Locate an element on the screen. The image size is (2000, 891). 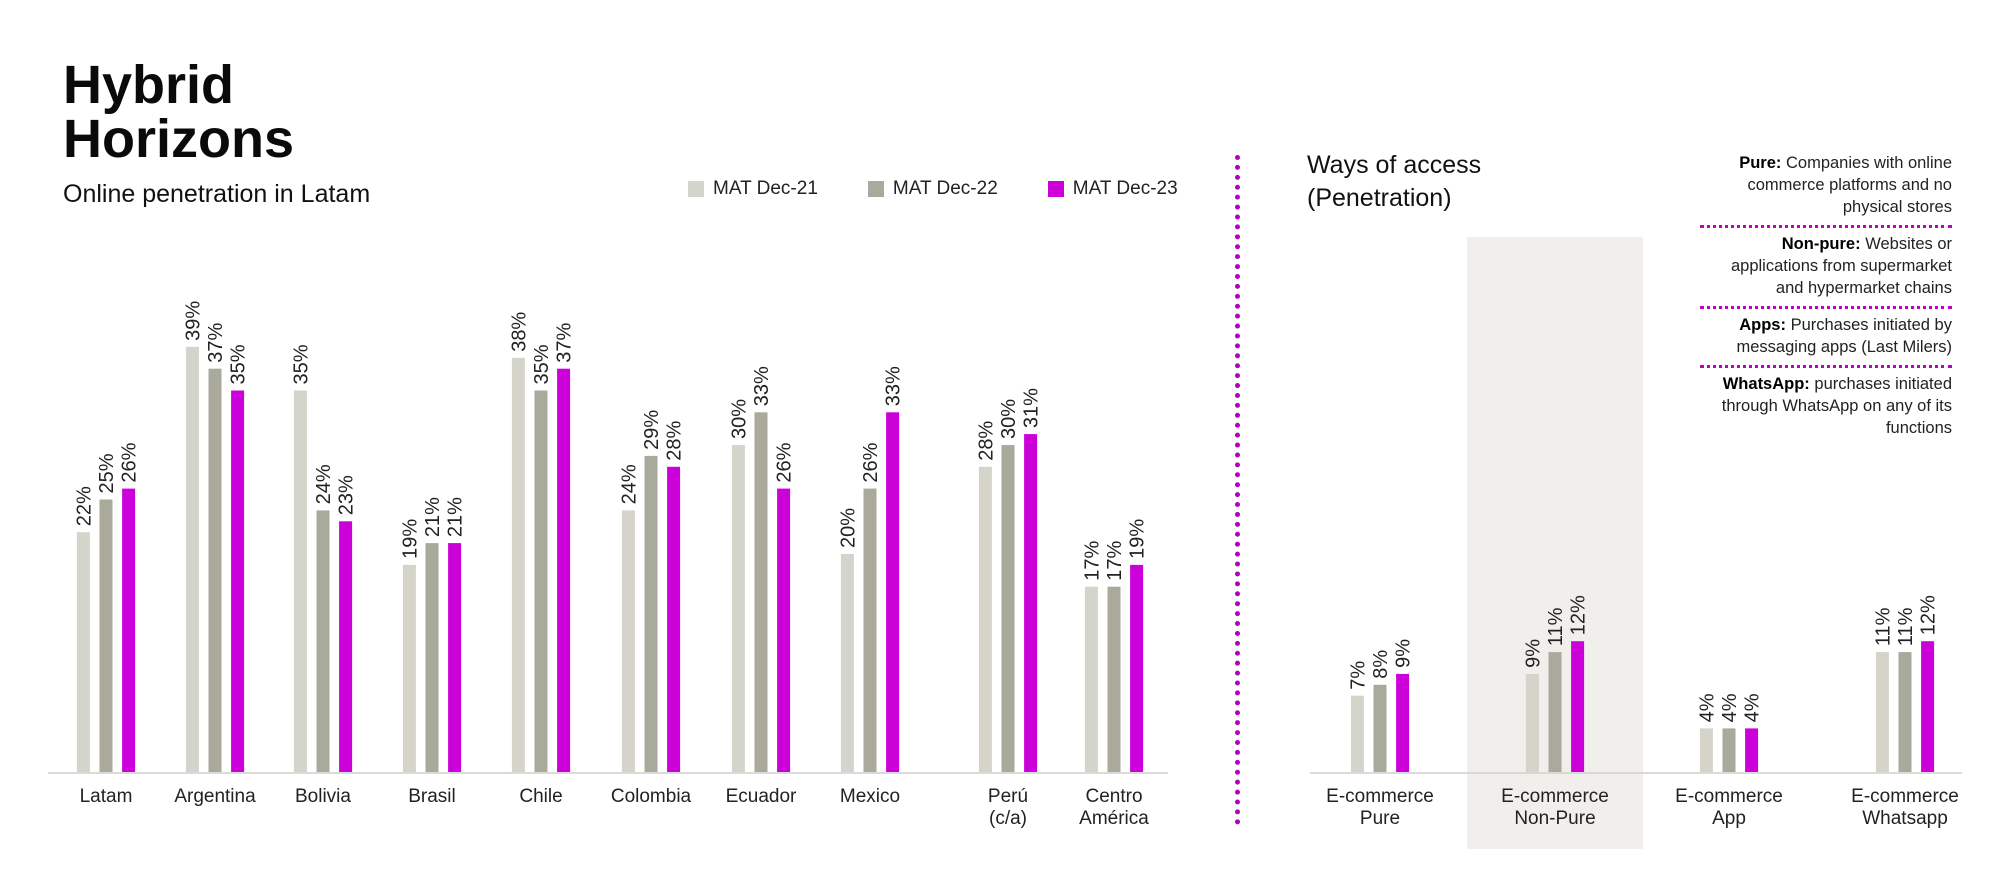
access-chart-tick-label-line: Pure is located at coordinates (1380, 818).